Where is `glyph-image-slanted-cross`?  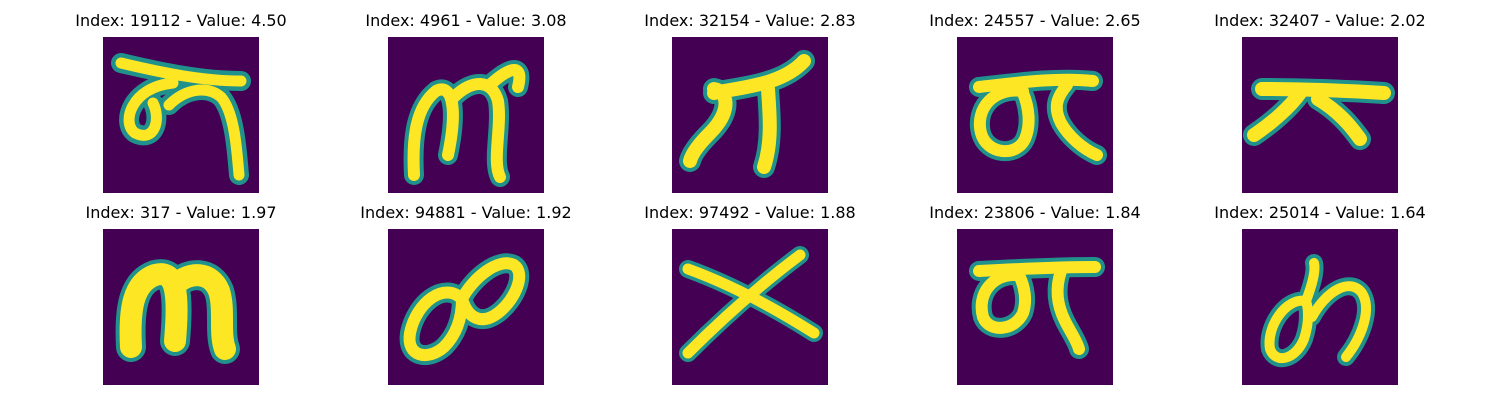 glyph-image-slanted-cross is located at coordinates (1320, 115).